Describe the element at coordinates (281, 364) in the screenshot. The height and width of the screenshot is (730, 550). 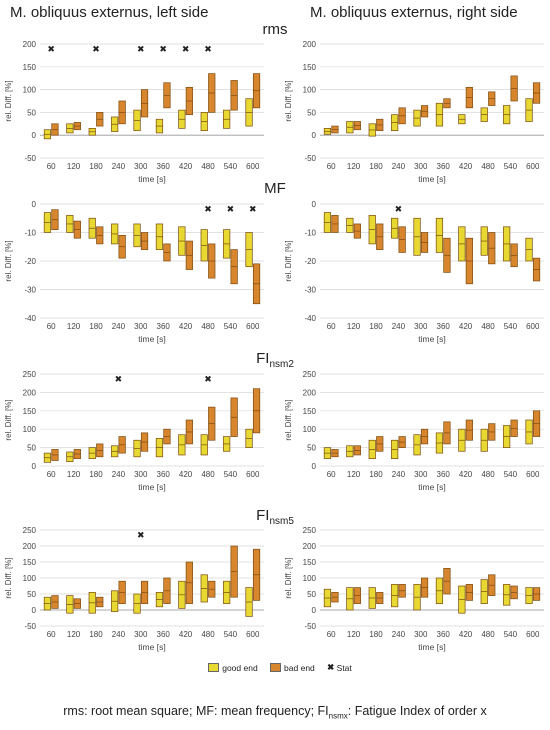
I see `row-title-finsm2-sub: nsm2` at that location.